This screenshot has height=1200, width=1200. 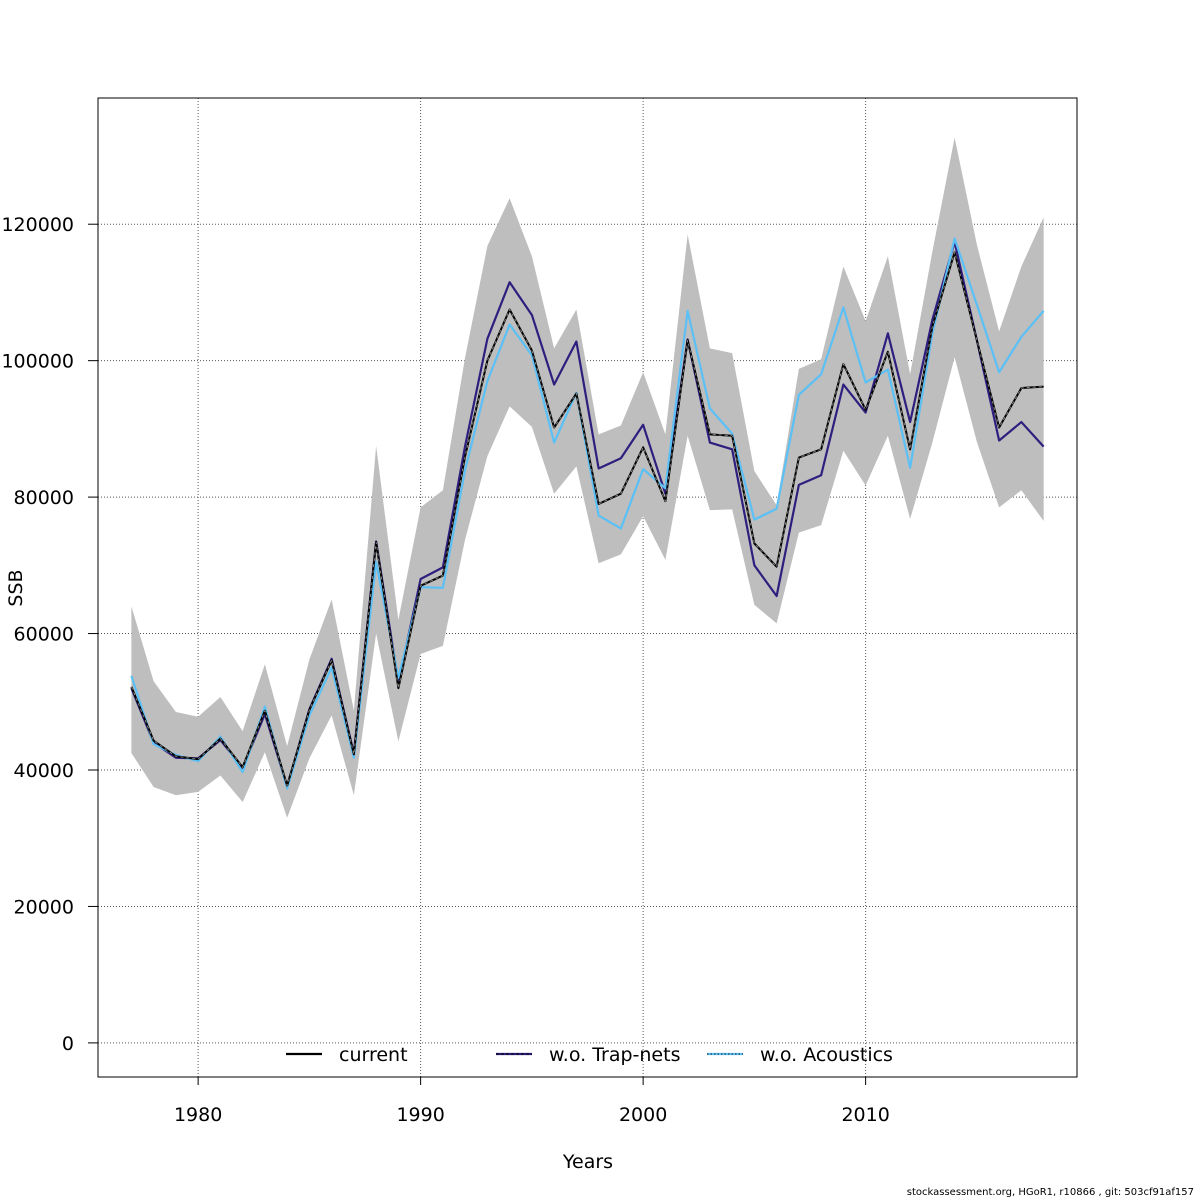 I want to click on x-tick-label: 2000, so click(x=643, y=1115).